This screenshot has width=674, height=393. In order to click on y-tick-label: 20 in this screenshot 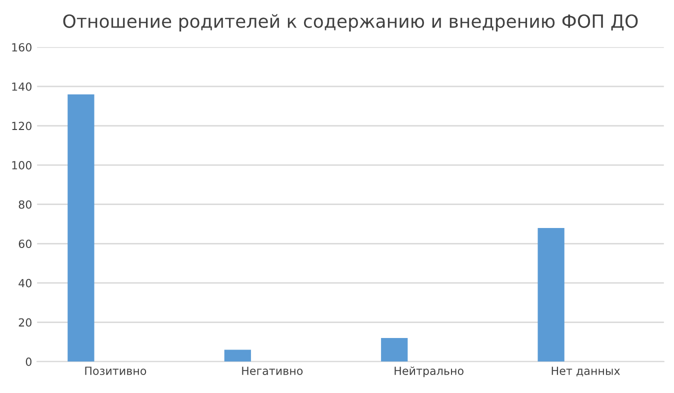, I will do `click(25, 322)`.